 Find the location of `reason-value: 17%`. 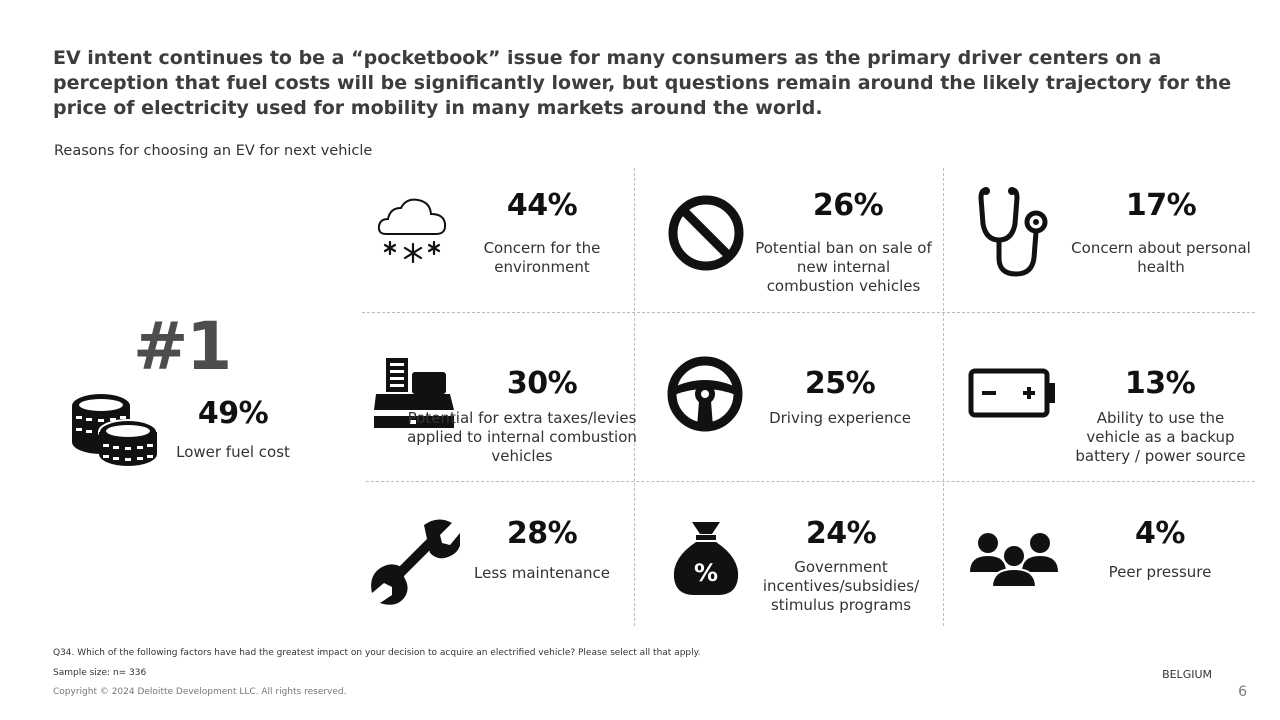

reason-value: 17% is located at coordinates (1161, 205).